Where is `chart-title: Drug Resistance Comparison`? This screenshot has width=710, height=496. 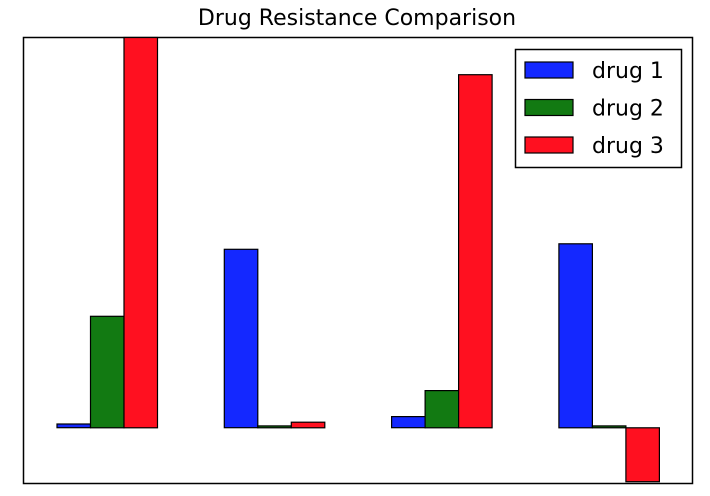
chart-title: Drug Resistance Comparison is located at coordinates (357, 18).